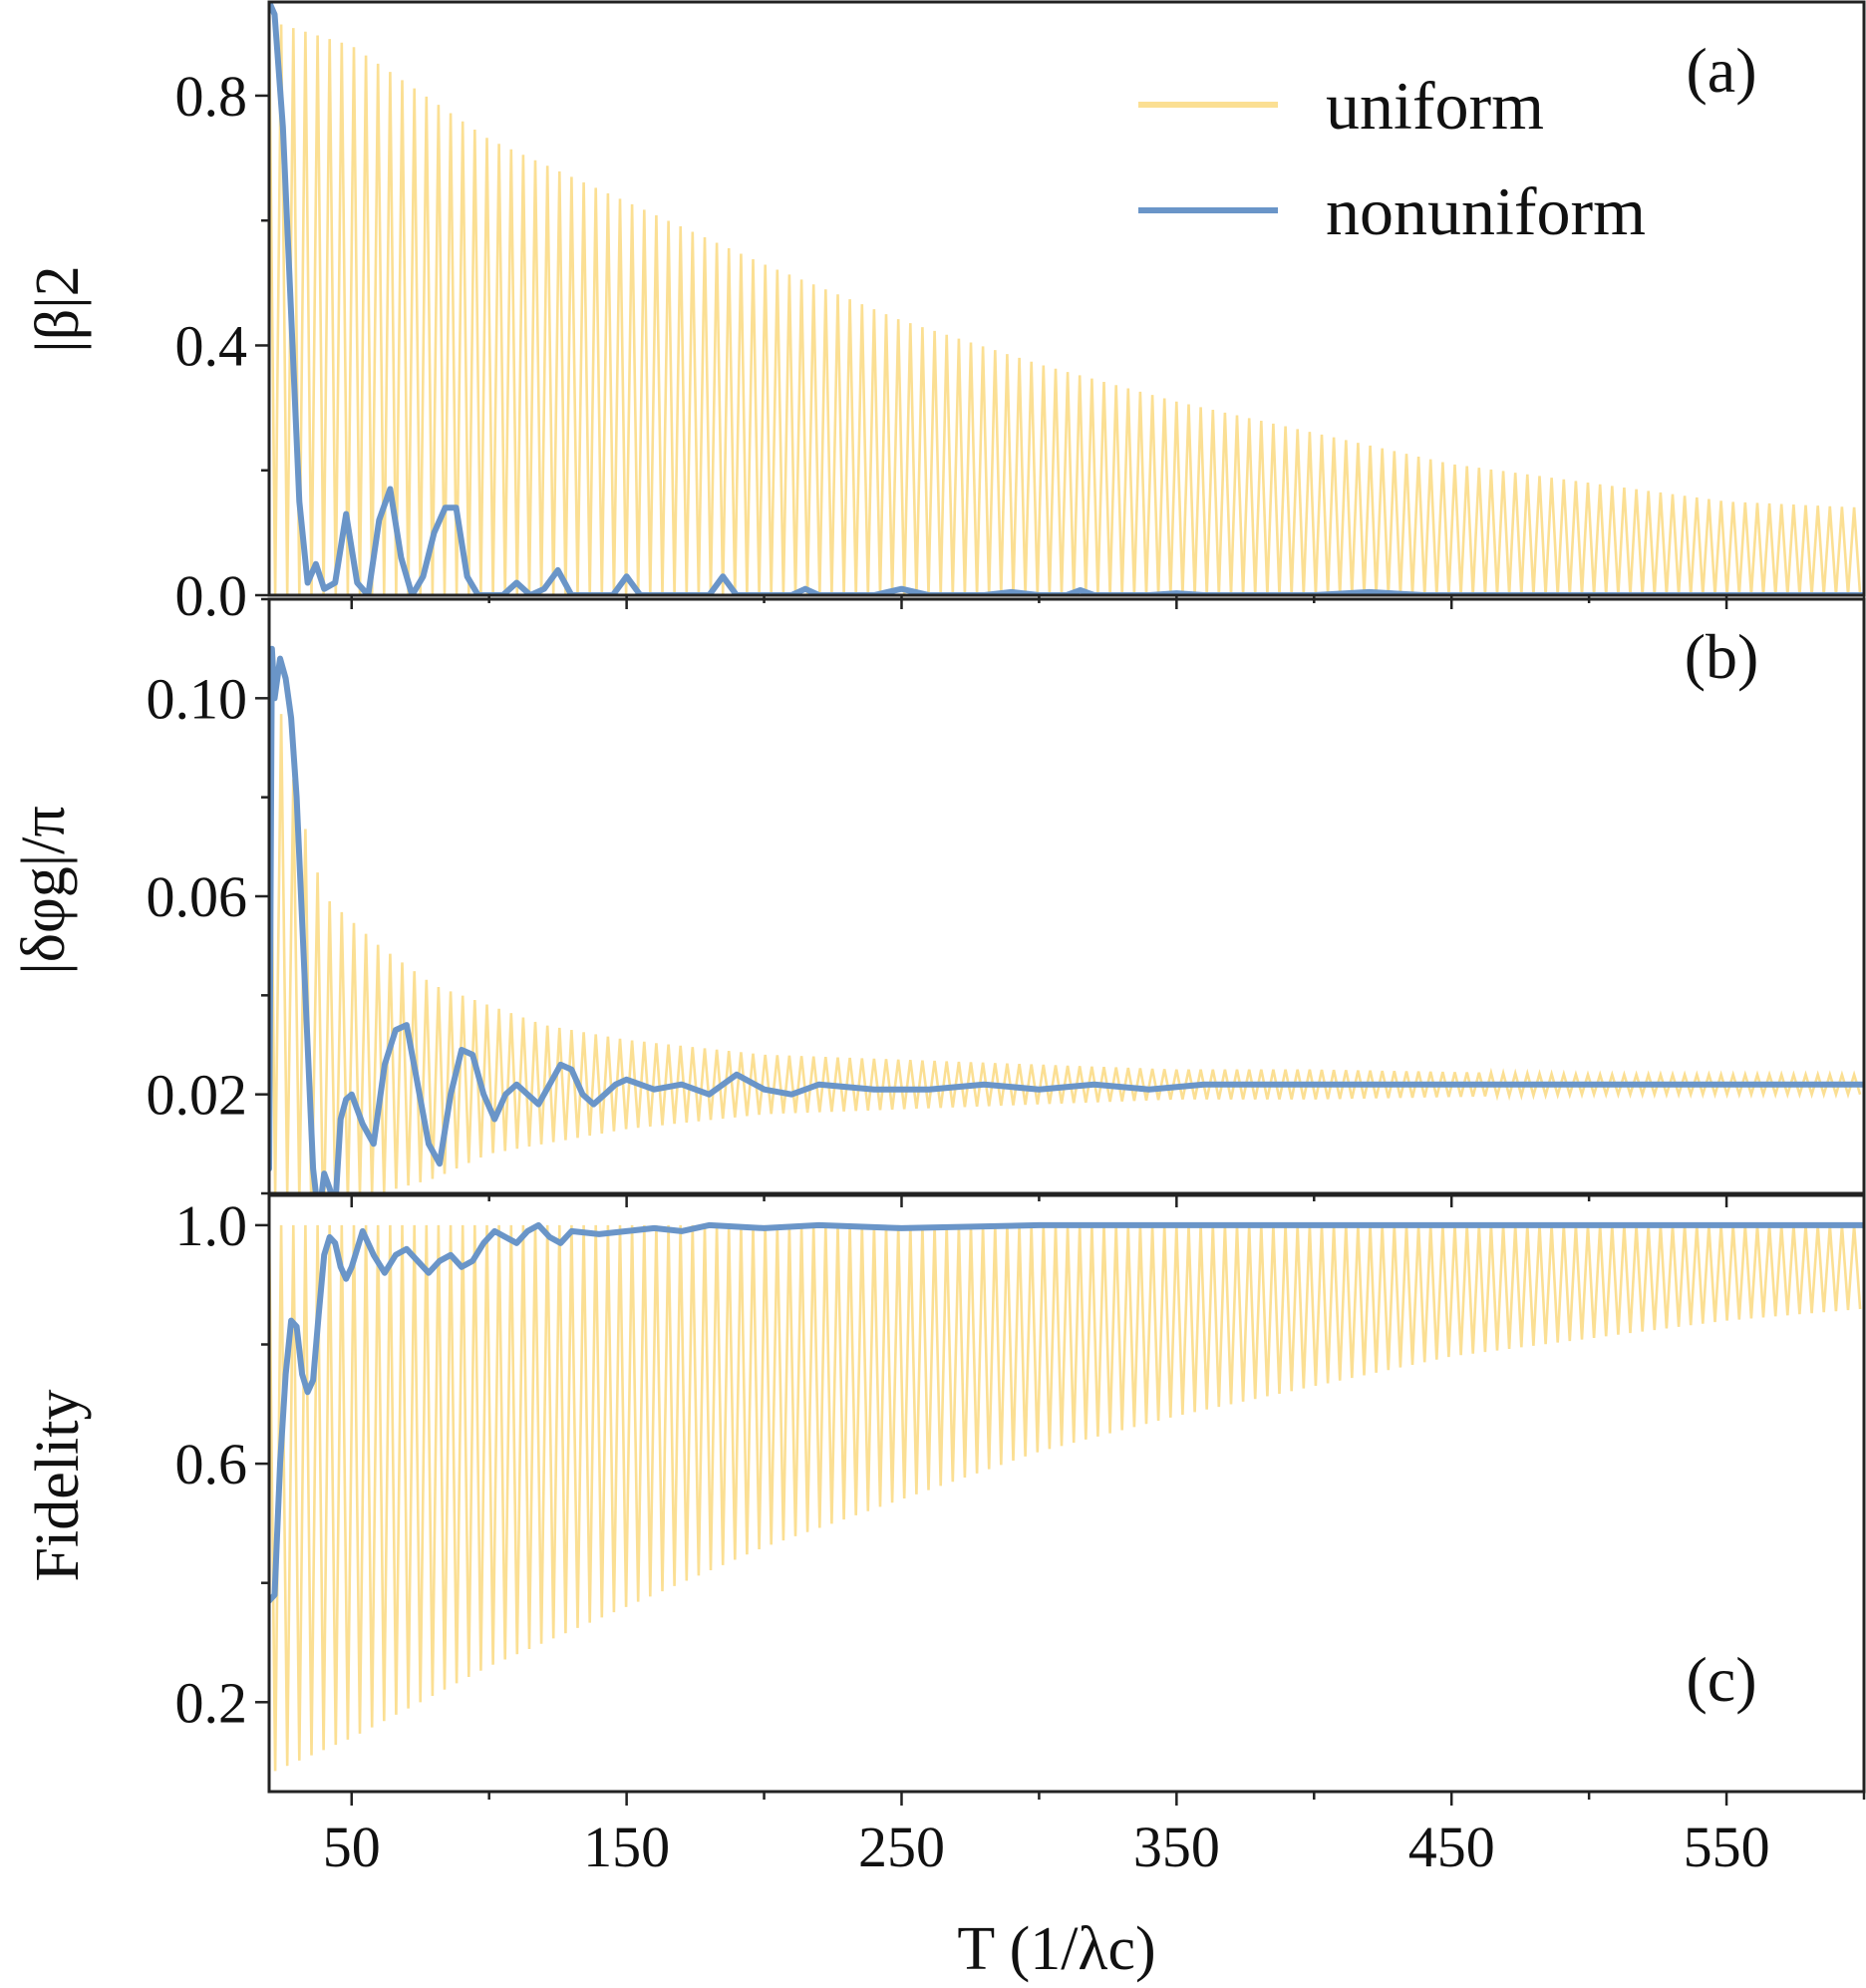 This screenshot has height=1988, width=1866. I want to click on y-tick-label: 0.4, so click(211, 345).